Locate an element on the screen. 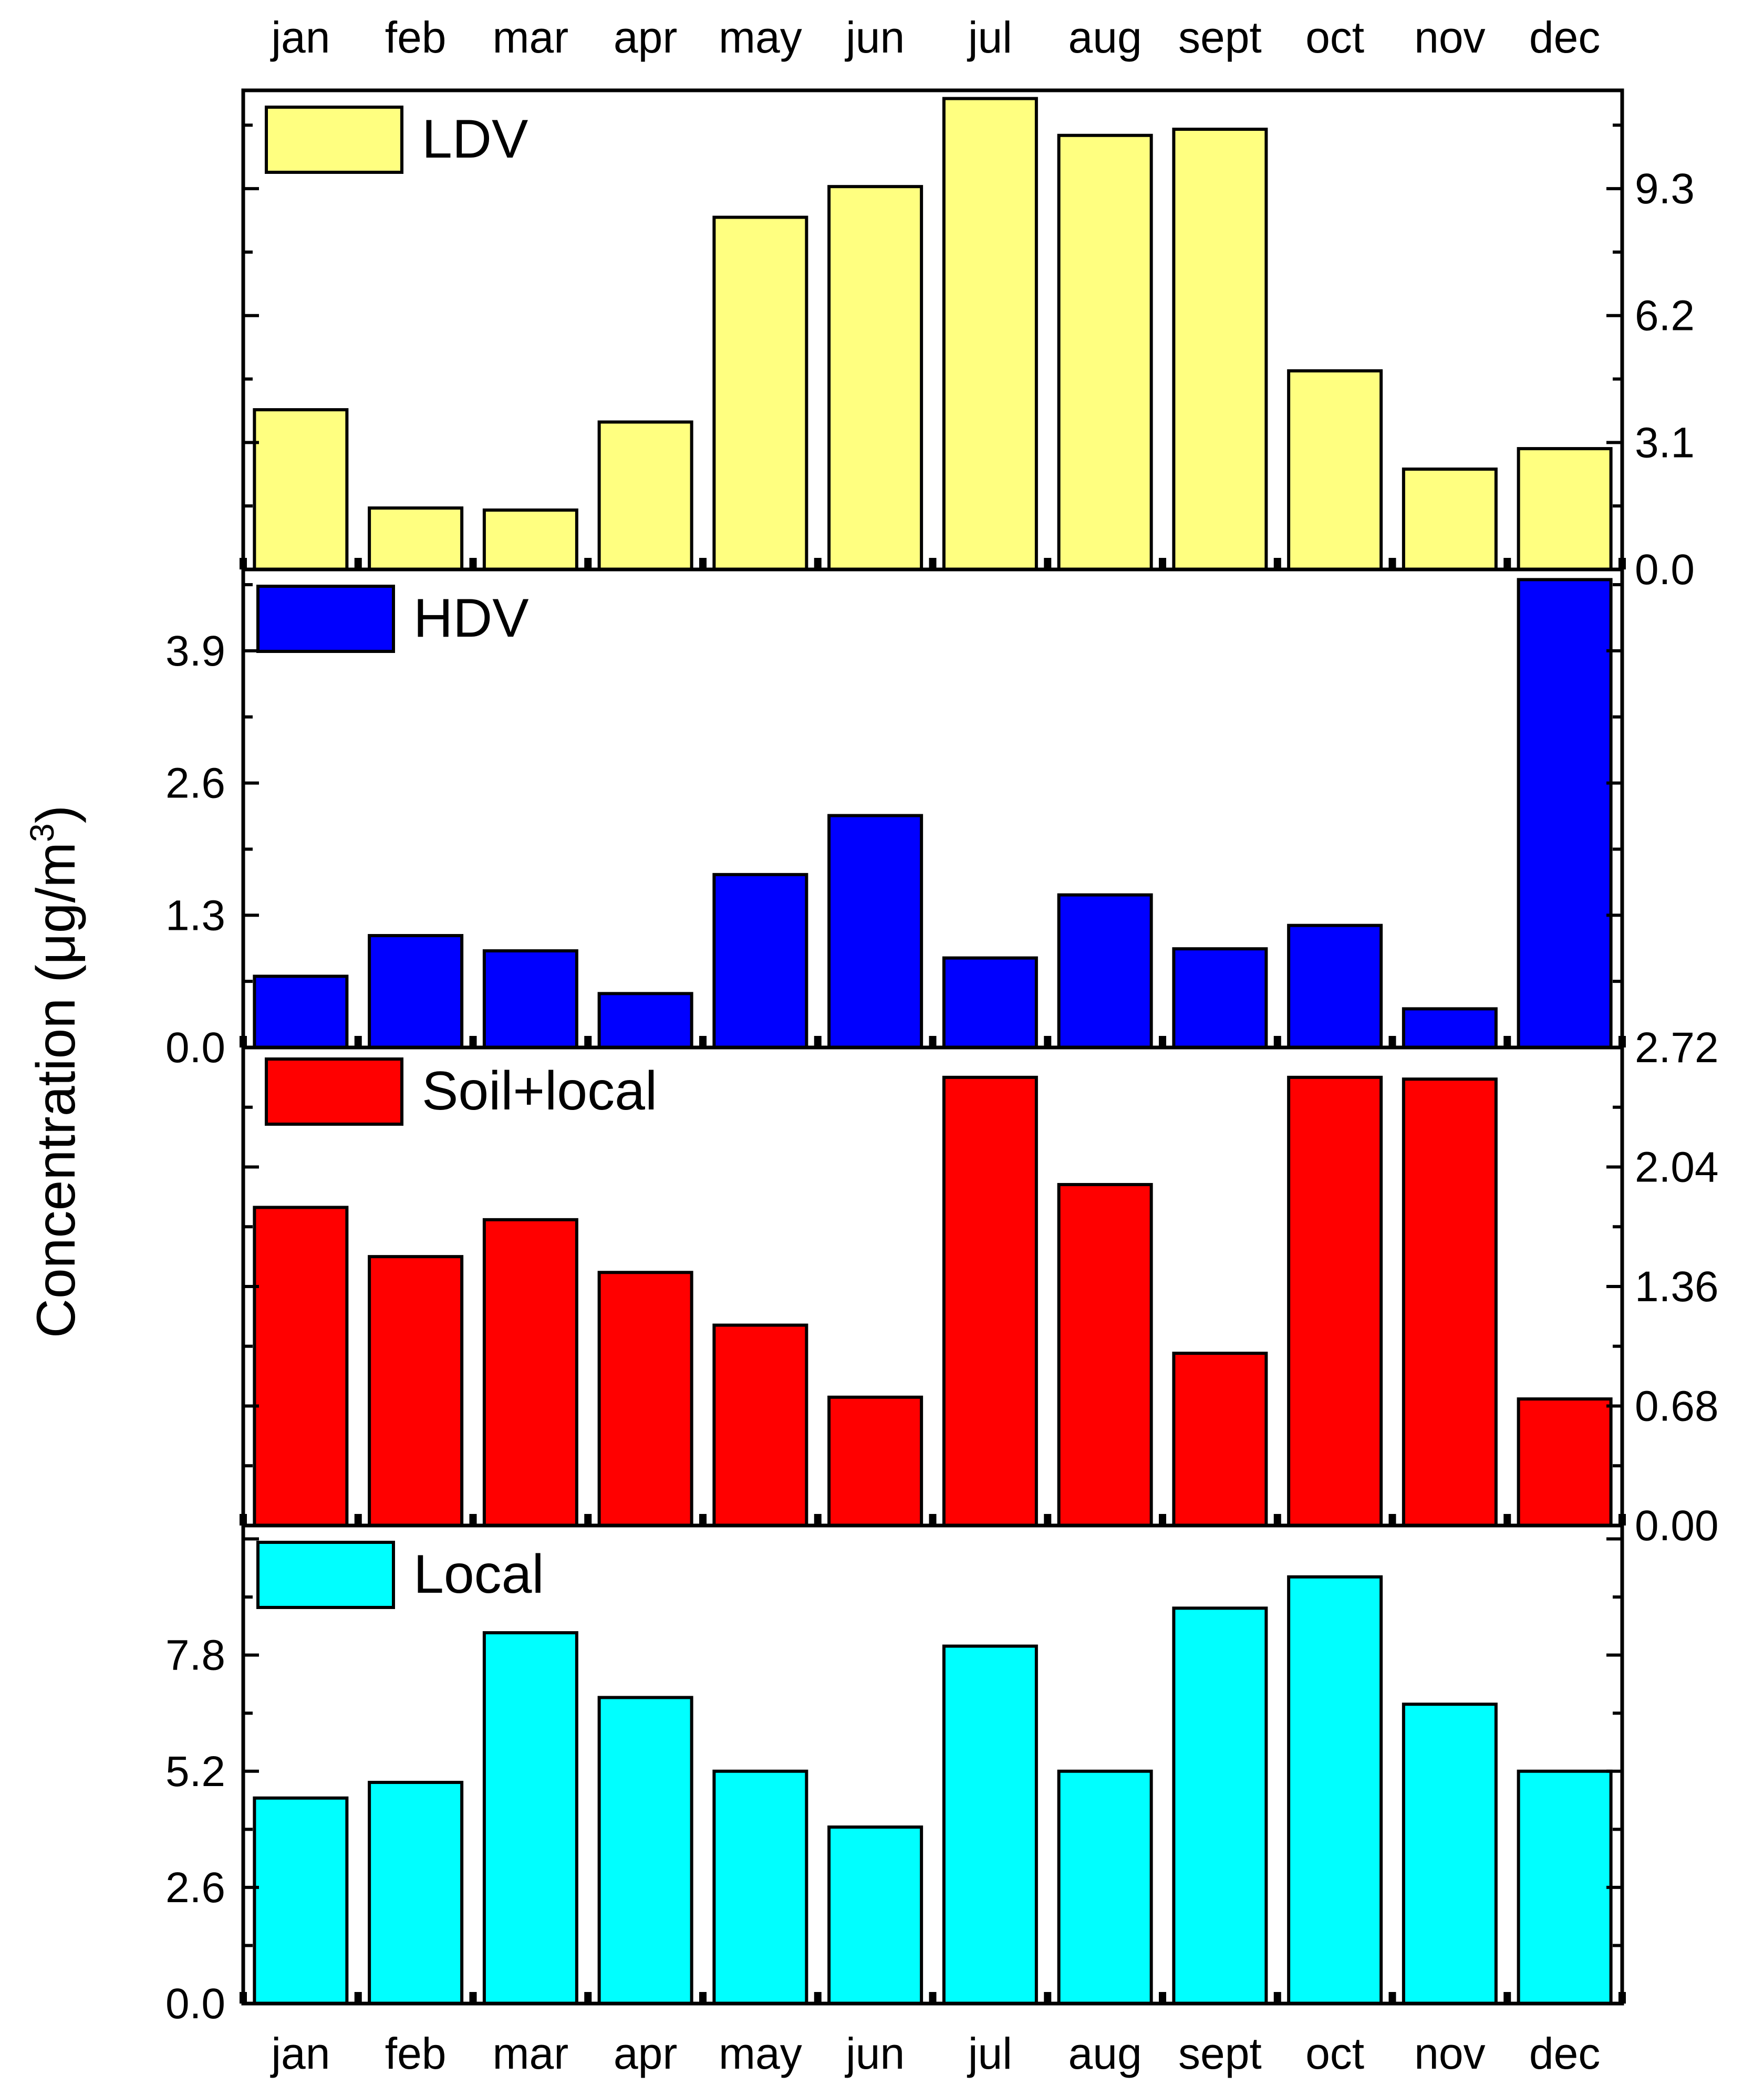 The image size is (1764, 2096). bar-soil-local-aug is located at coordinates (1105, 1354).